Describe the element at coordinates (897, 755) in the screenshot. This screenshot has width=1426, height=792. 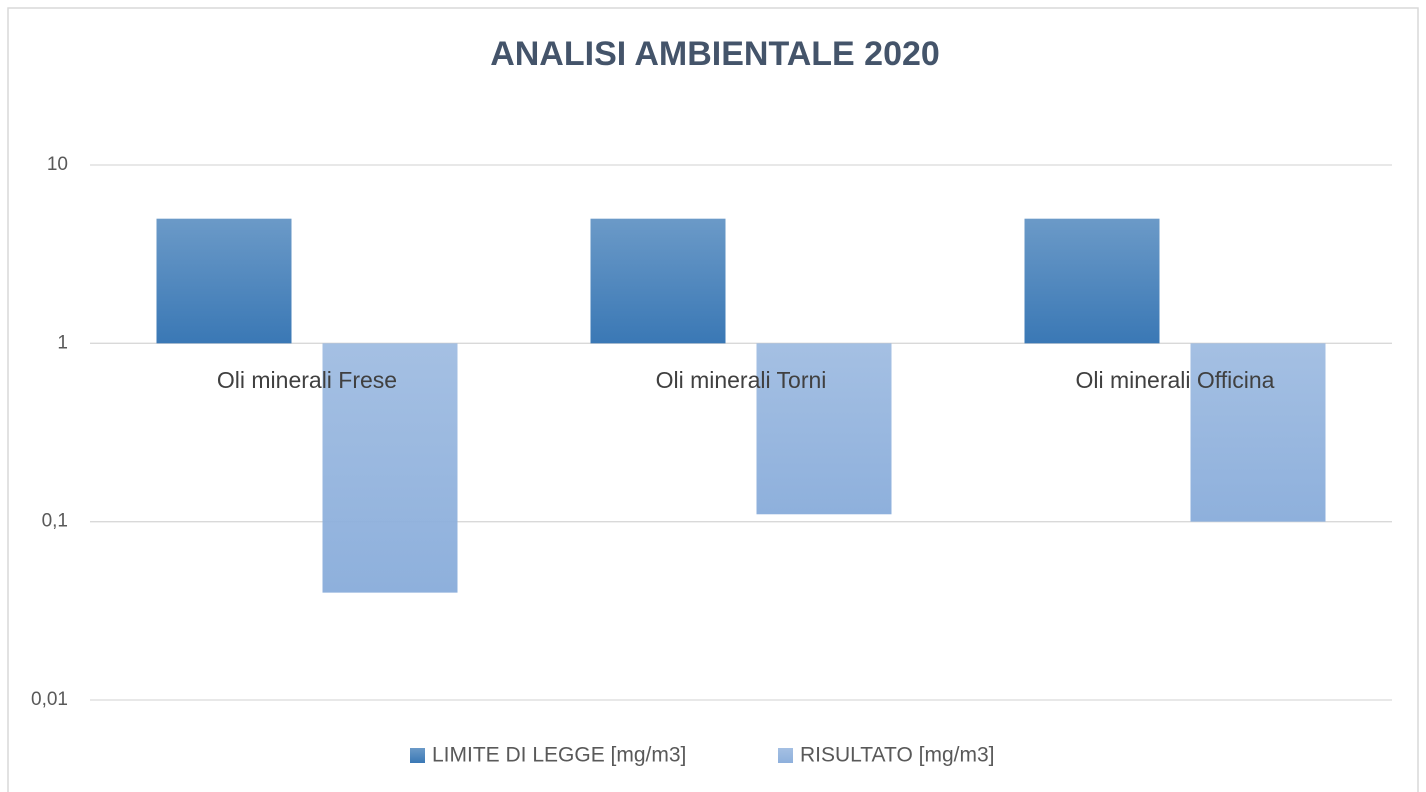
I see `legend-label: RISULTATO [mg/m3]` at that location.